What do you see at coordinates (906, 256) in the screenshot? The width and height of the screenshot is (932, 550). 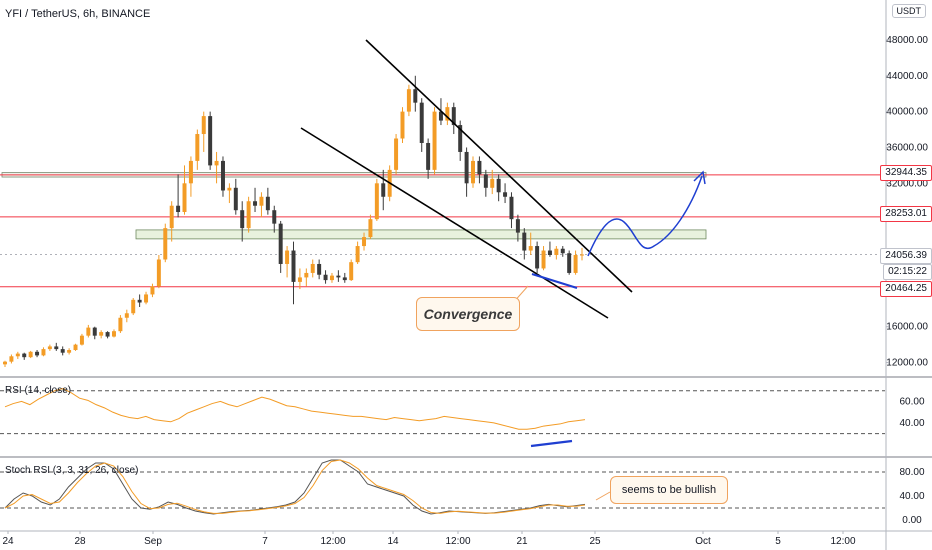 I see `last-price-tag: 24056.39` at bounding box center [906, 256].